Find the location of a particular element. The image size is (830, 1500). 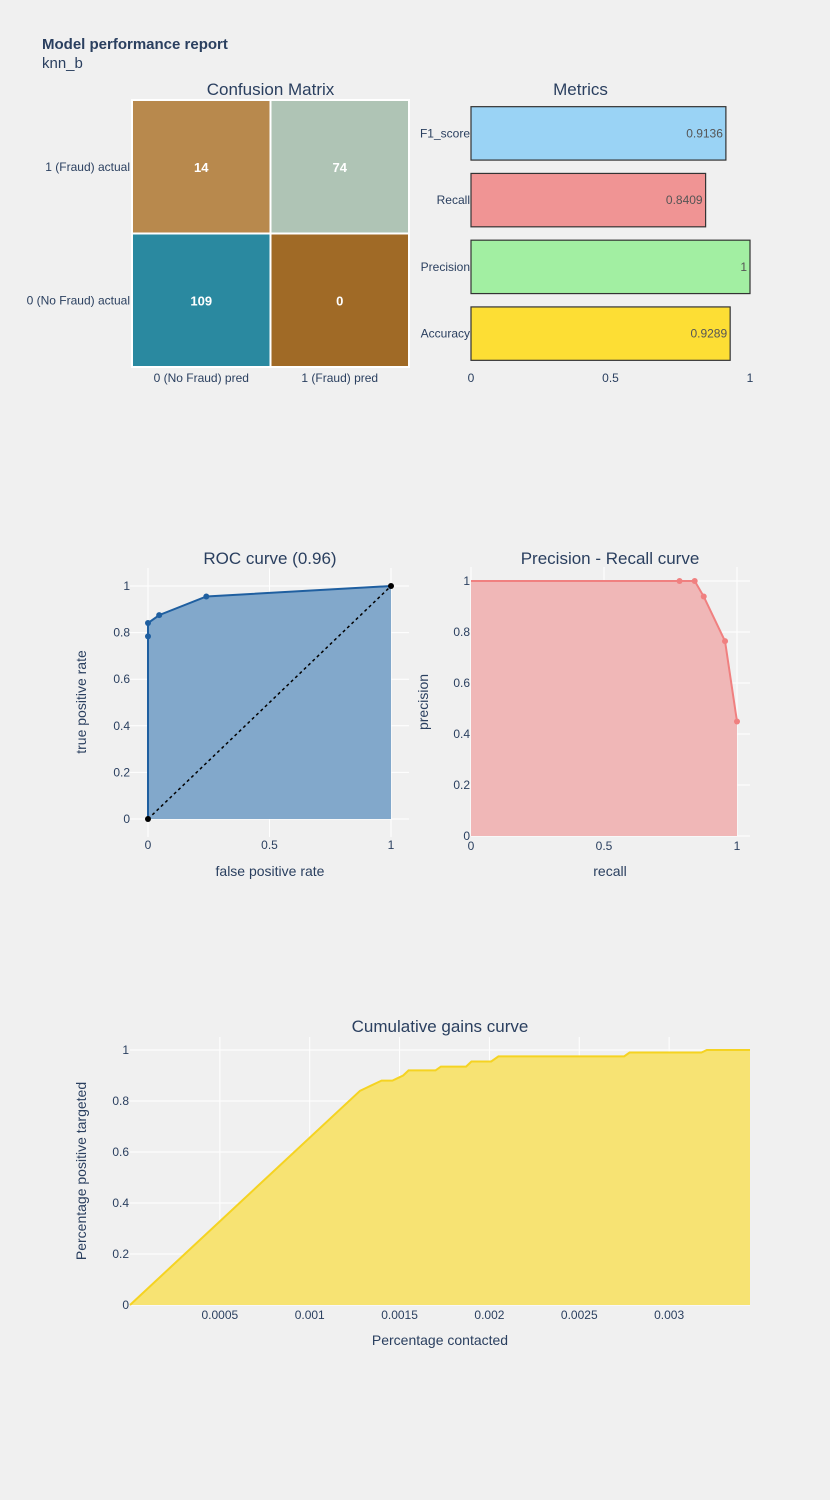

gains-x-axis-label: Percentage contacted is located at coordinates (440, 1340).